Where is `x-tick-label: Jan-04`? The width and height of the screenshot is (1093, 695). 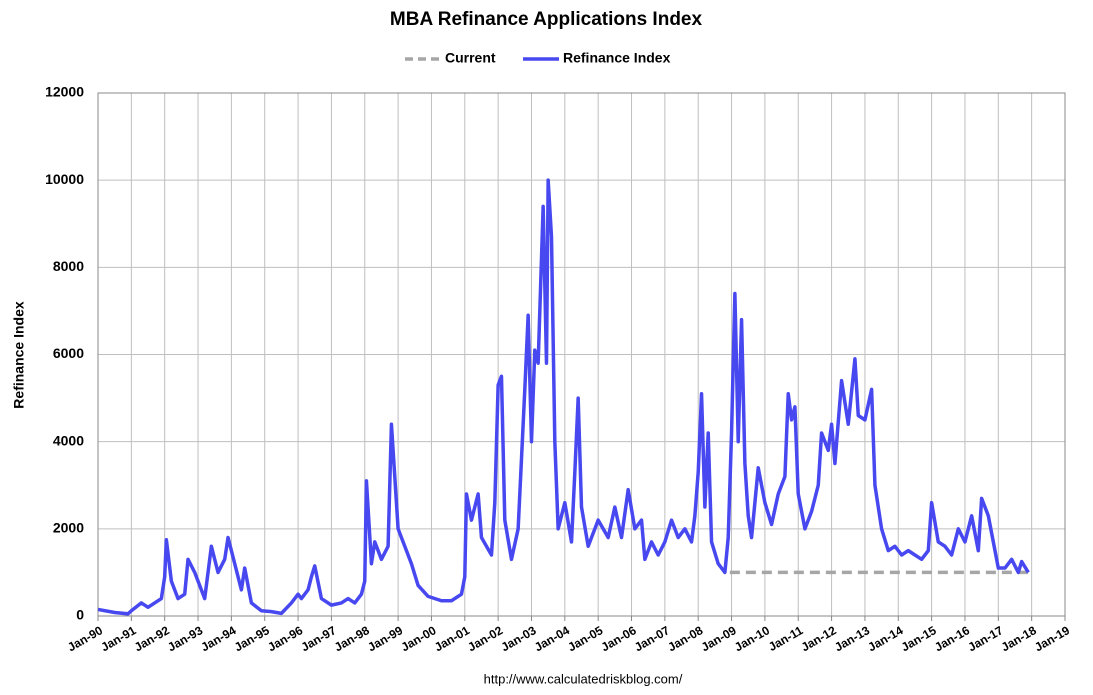
x-tick-label: Jan-04 is located at coordinates (552, 638).